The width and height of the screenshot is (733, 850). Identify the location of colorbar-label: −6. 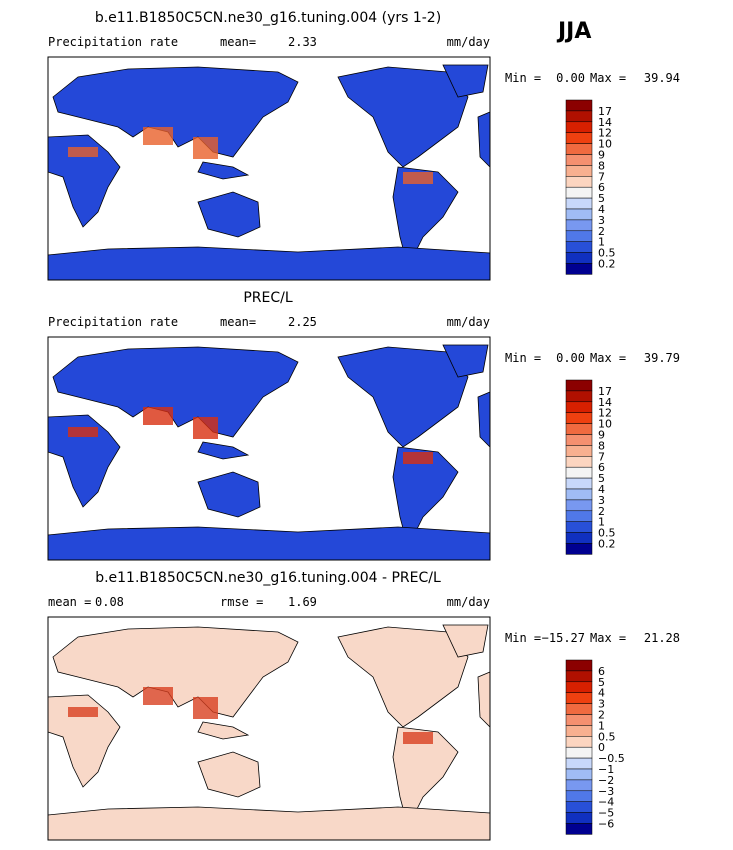
(606, 824).